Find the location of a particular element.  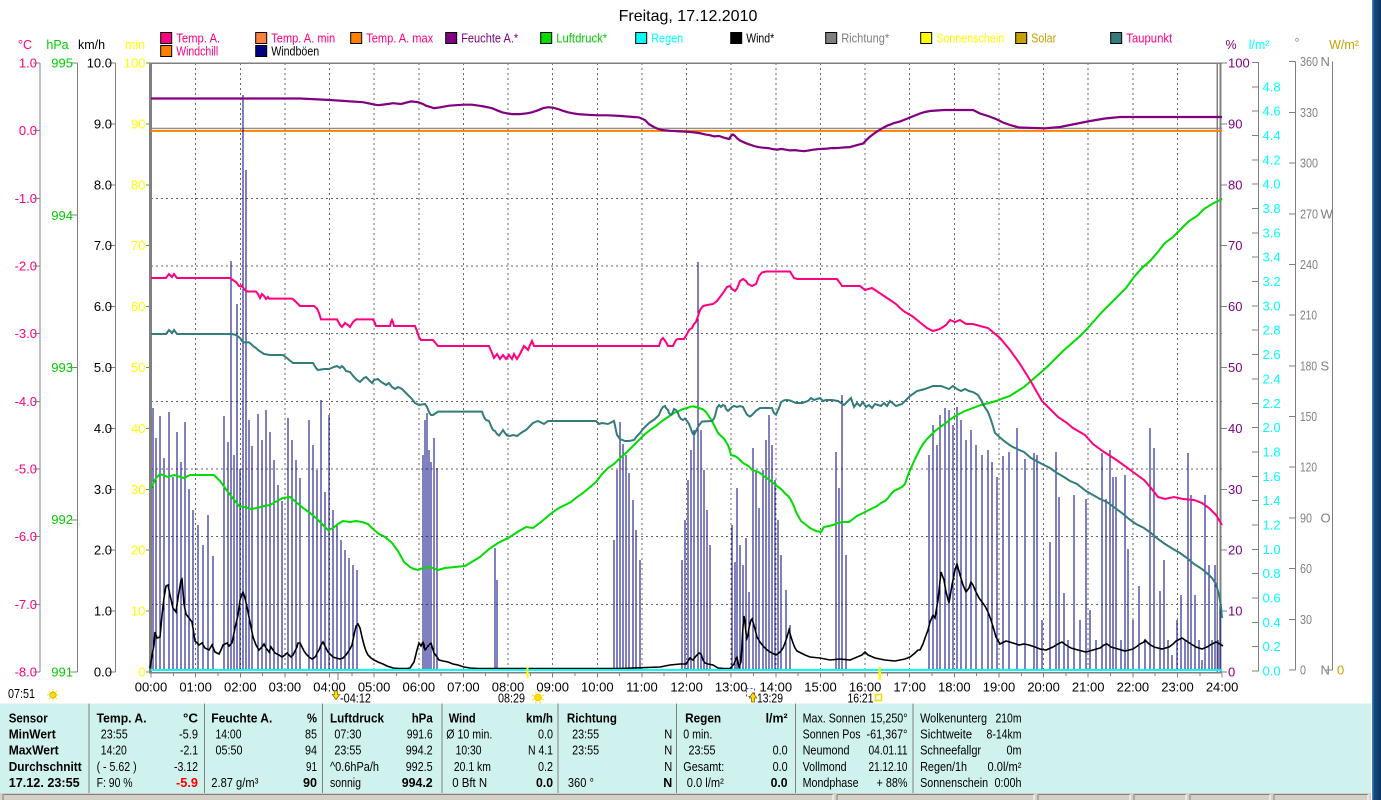

svg-text: Richtung* is located at coordinates (865, 39).